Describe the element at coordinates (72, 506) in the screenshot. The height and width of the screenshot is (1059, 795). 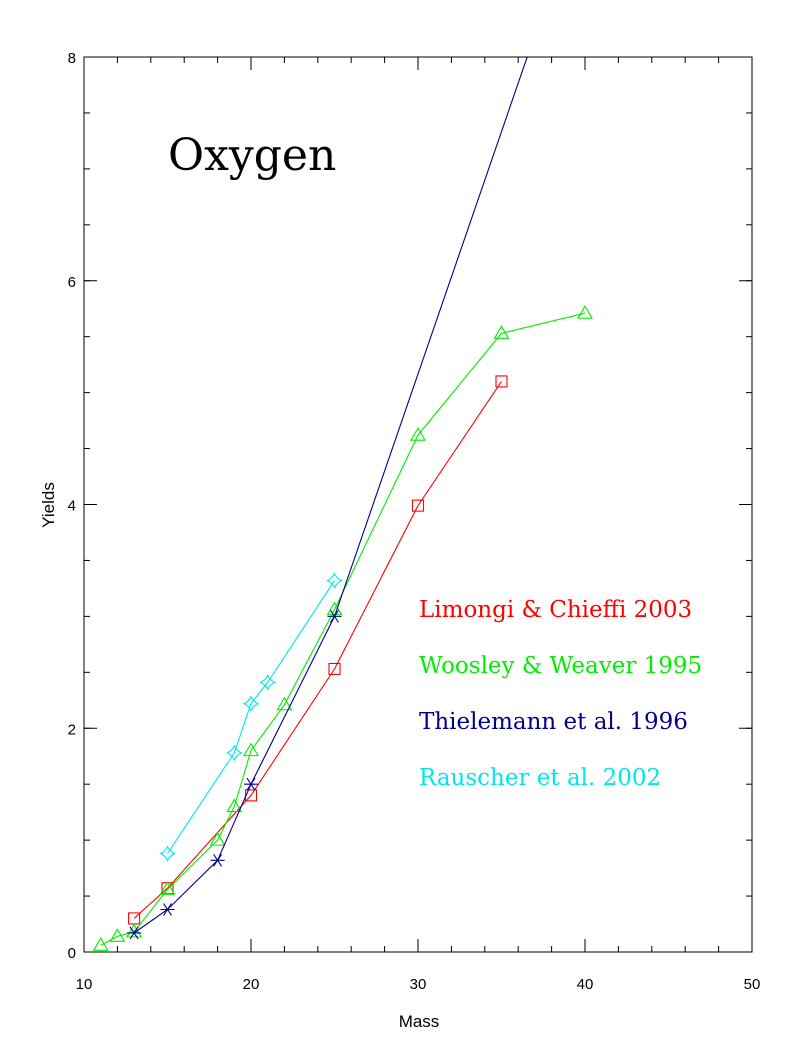
I see `y-tick-label: 4` at that location.